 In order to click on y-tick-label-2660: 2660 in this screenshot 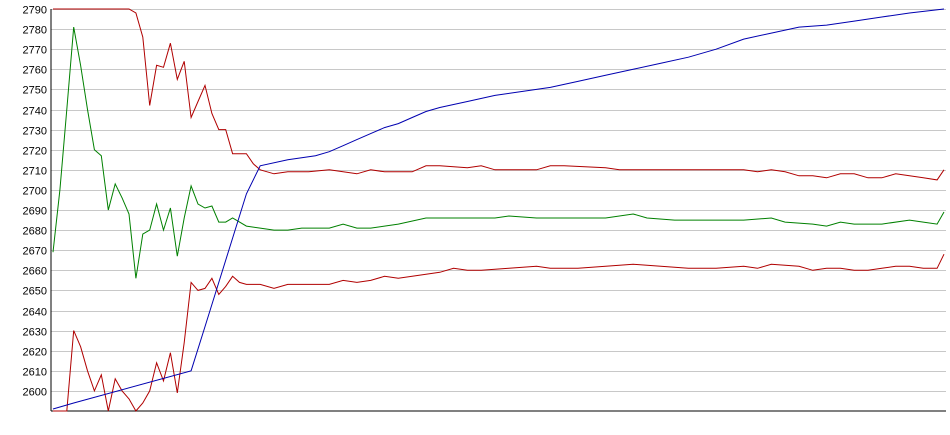, I will do `click(35, 272)`.